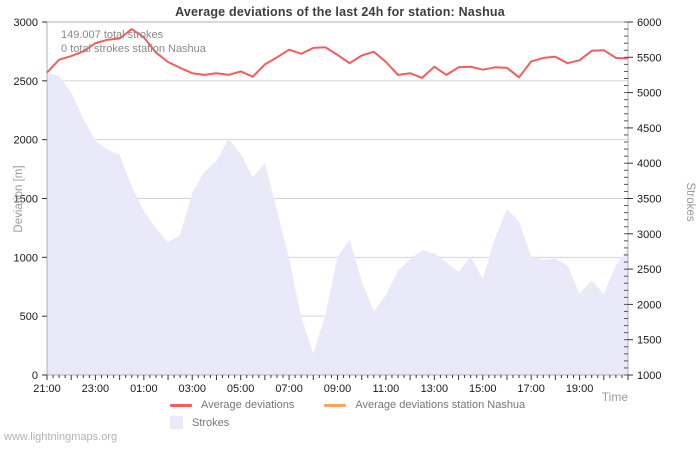  Describe the element at coordinates (483, 389) in the screenshot. I see `svg-text: 15:00` at that location.